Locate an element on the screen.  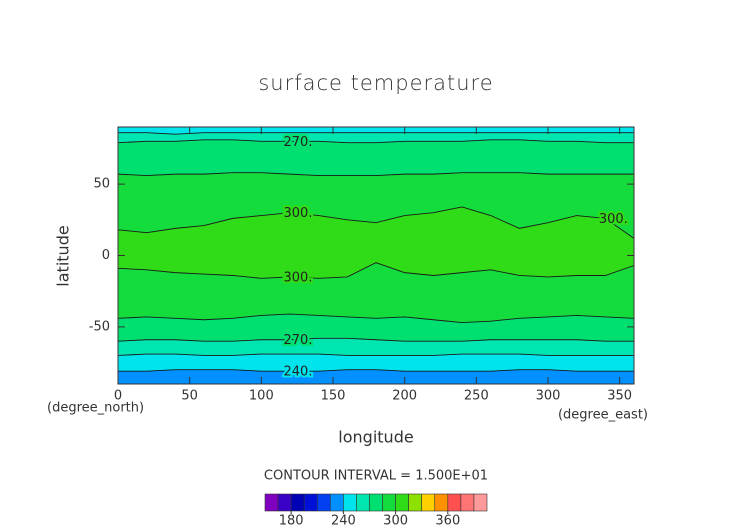
y-axis-title: latitude is located at coordinates (63, 255).